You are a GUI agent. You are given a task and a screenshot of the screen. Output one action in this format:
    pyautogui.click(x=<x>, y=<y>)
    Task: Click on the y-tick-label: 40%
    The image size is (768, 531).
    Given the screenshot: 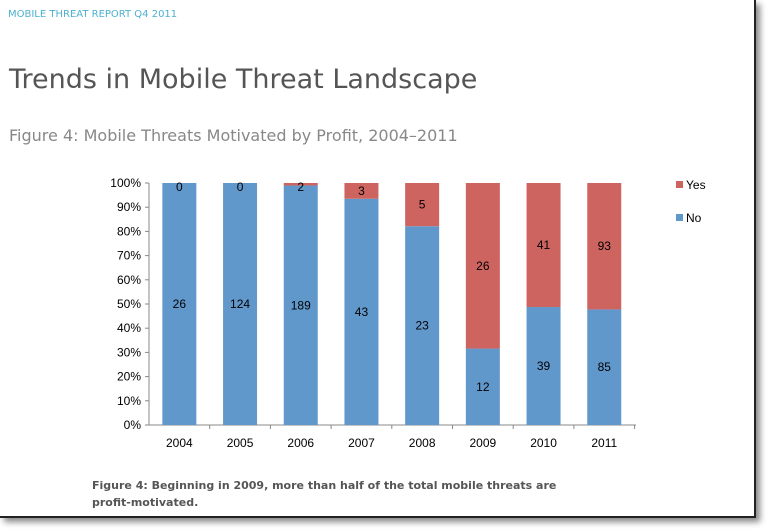 What is the action you would take?
    pyautogui.click(x=129, y=328)
    